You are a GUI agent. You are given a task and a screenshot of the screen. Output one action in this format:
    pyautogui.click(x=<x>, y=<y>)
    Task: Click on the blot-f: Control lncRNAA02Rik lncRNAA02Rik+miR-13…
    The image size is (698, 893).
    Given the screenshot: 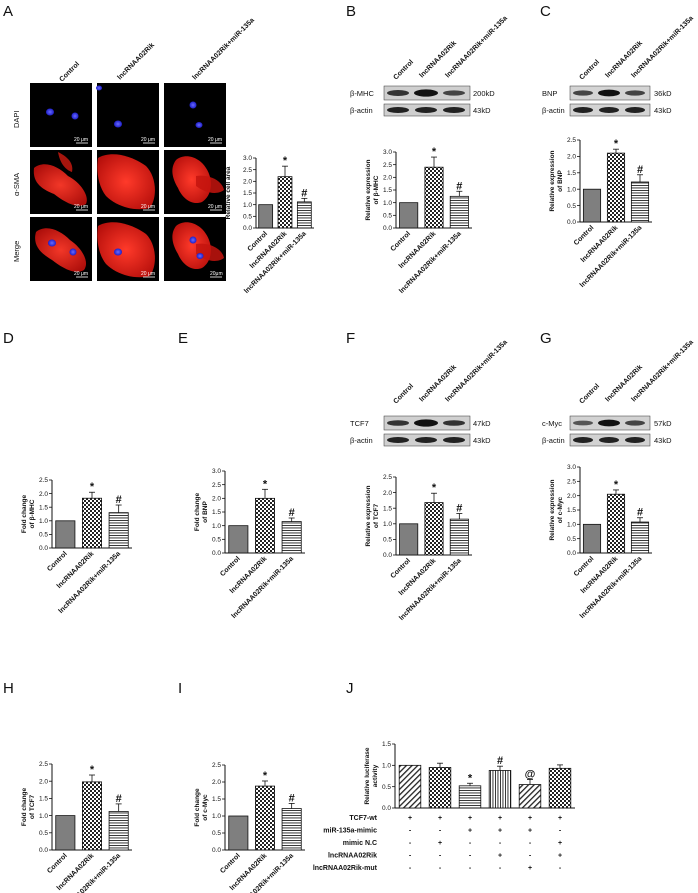 What is the action you would take?
    pyautogui.click(x=429, y=393)
    